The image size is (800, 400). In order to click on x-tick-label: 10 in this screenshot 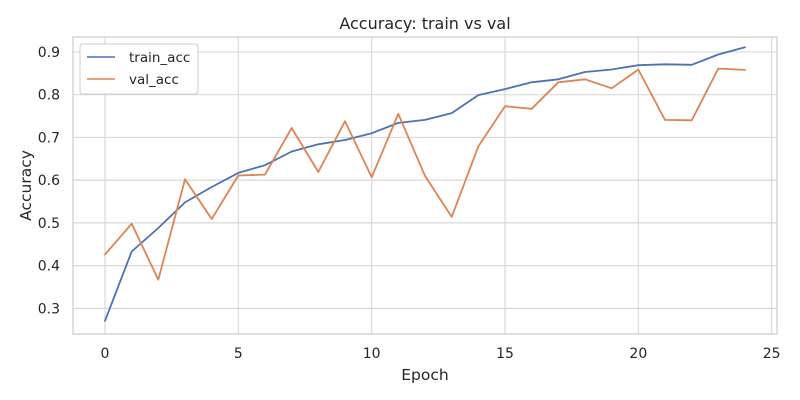, I will do `click(372, 354)`.